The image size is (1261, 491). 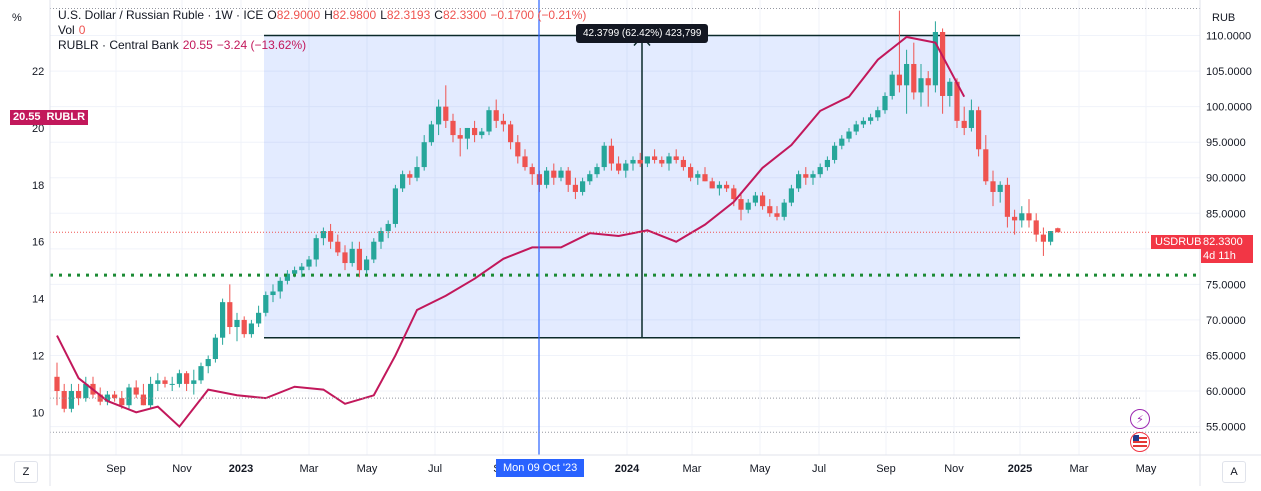 What do you see at coordinates (1140, 419) in the screenshot?
I see `lightning-icon: ⚡` at bounding box center [1140, 419].